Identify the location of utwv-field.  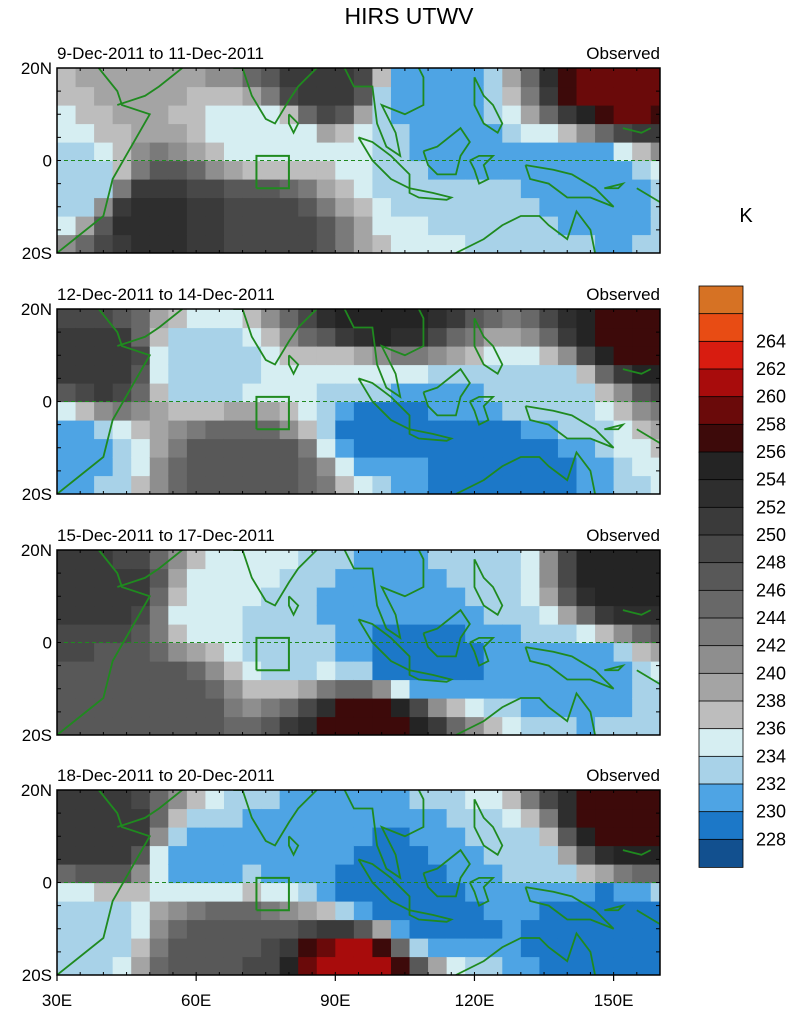
(358, 642).